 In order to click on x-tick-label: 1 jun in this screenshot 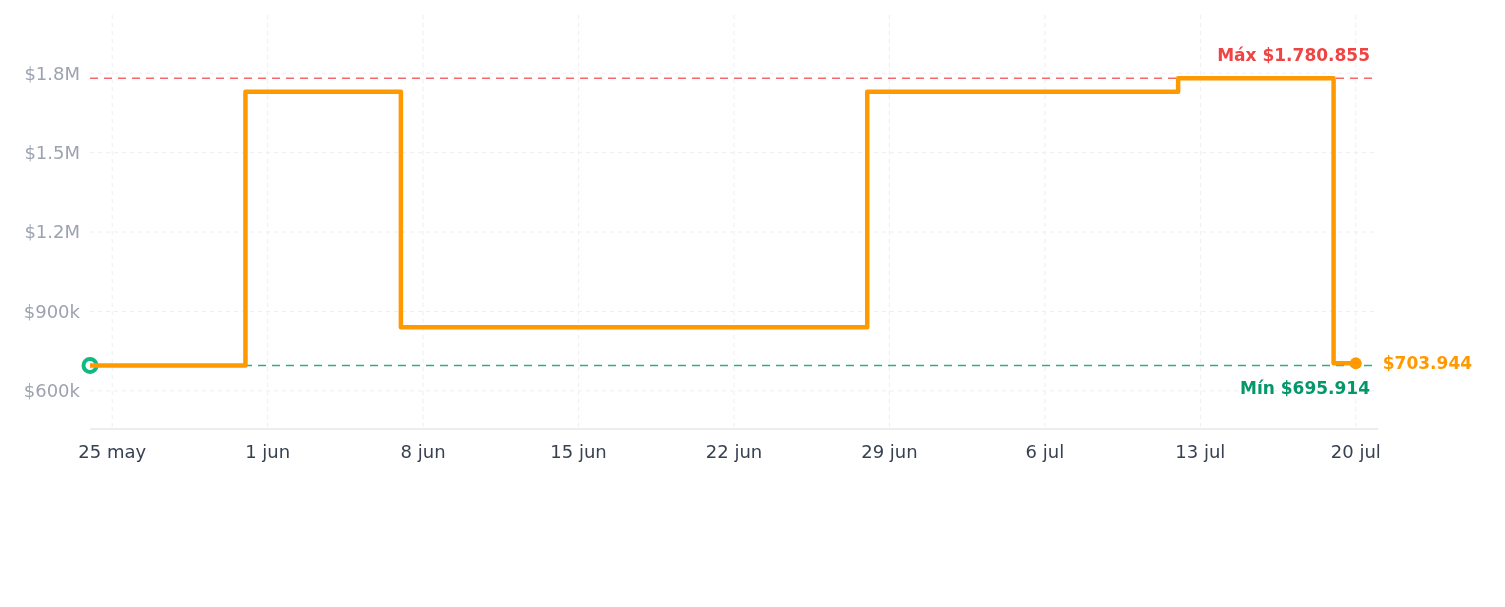, I will do `click(268, 451)`.